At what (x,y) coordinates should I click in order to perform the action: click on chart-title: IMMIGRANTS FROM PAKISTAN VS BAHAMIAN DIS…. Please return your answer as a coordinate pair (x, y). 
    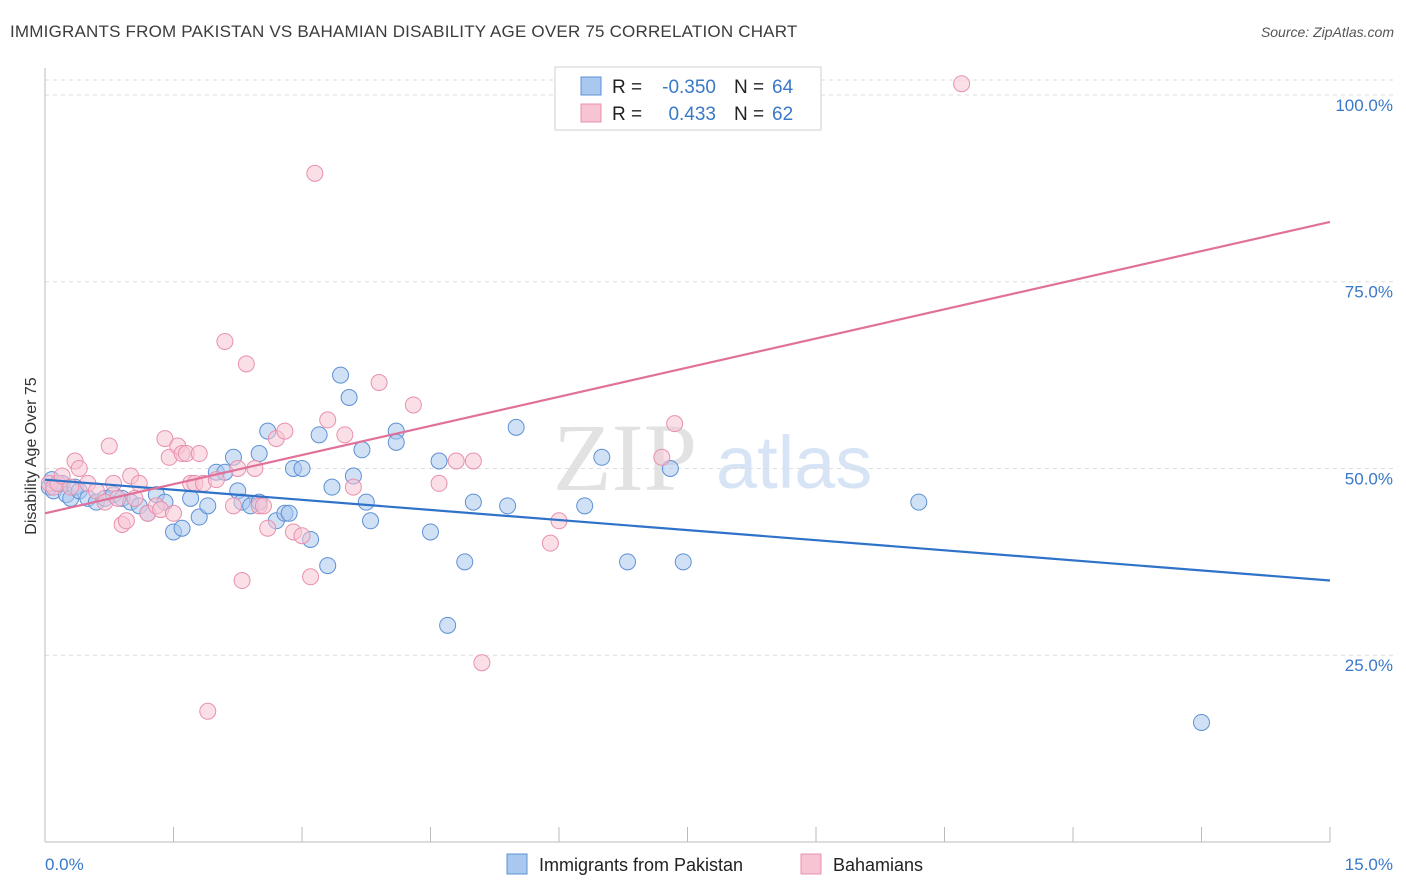
    Looking at the image, I should click on (404, 31).